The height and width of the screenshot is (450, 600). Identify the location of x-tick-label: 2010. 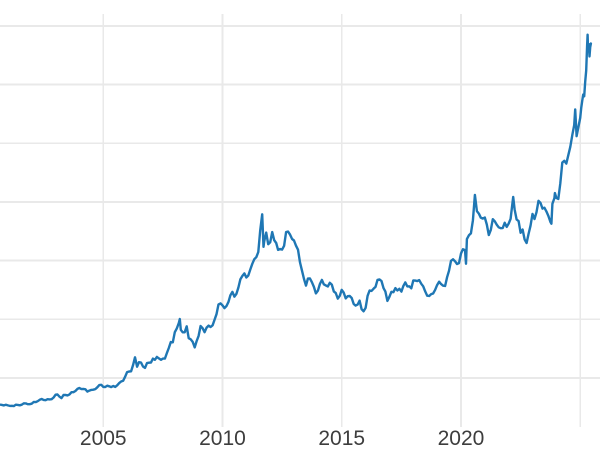
(222, 438).